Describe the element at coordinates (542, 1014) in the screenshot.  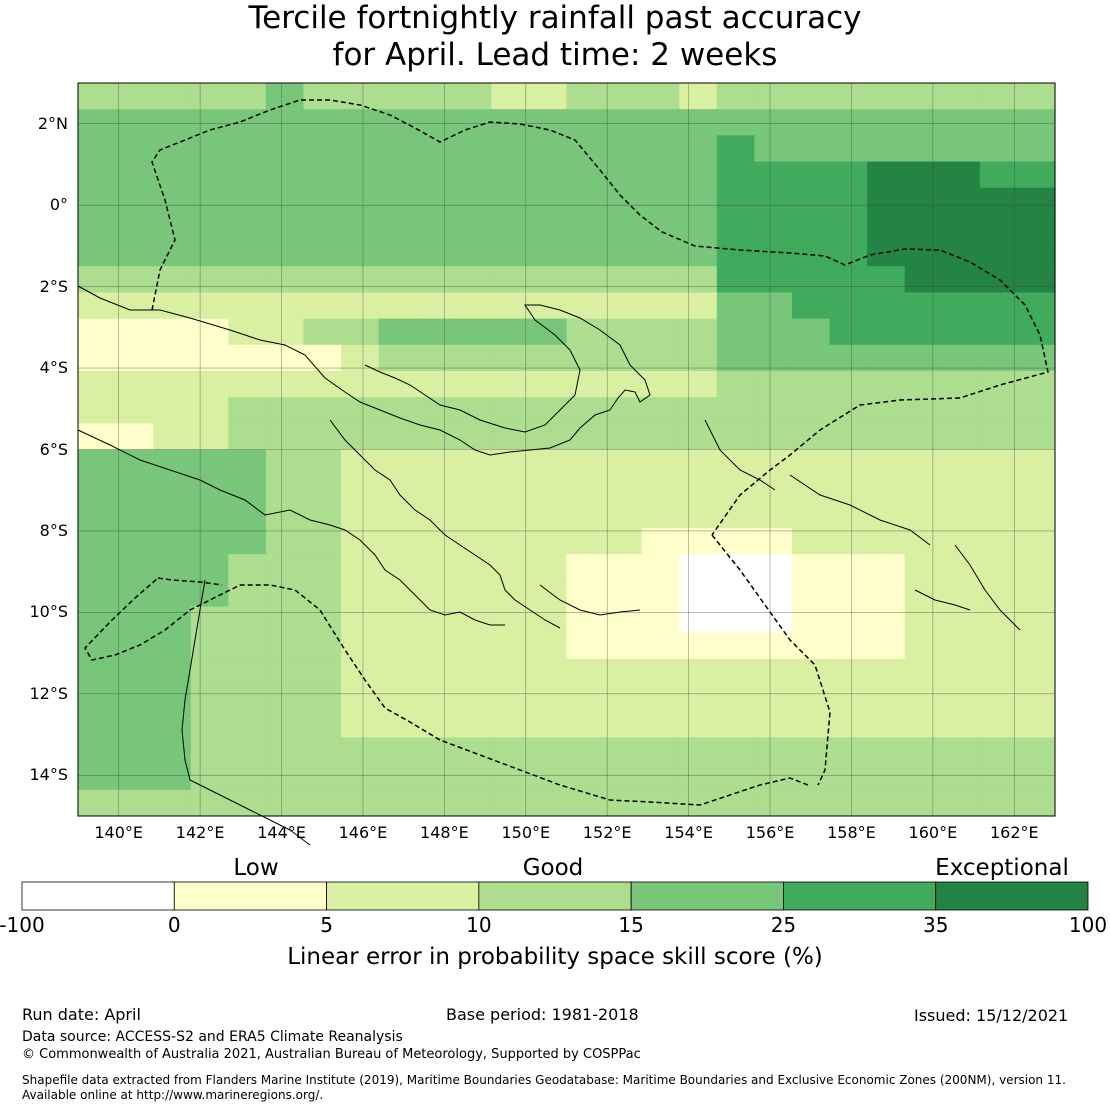
I see `base-period: Base period: 1981-2018` at that location.